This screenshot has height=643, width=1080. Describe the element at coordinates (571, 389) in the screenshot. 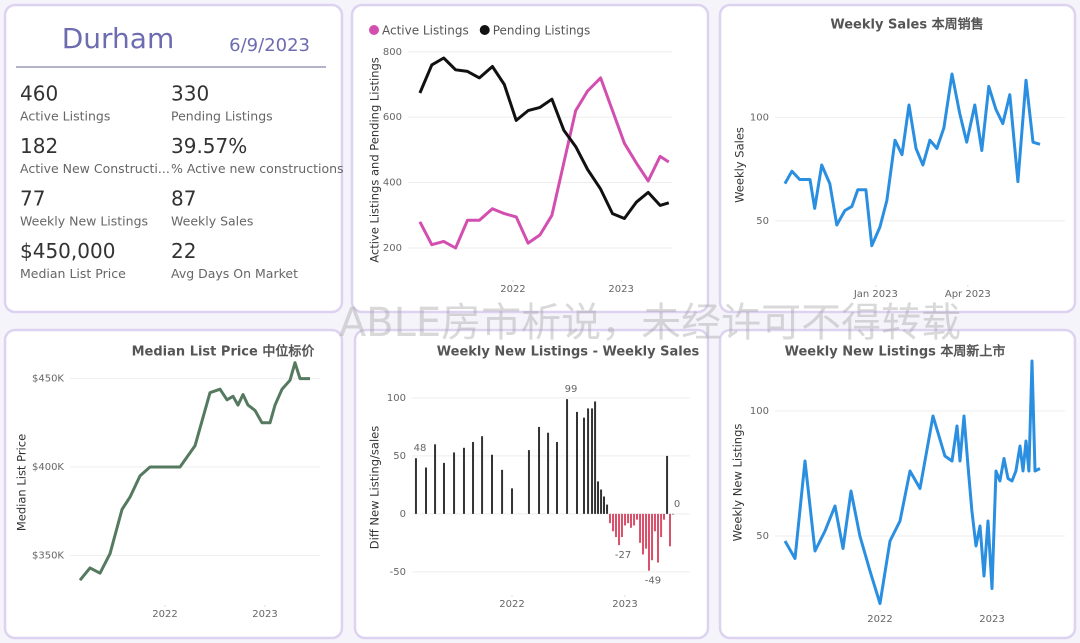

I see `data-label: 99` at that location.